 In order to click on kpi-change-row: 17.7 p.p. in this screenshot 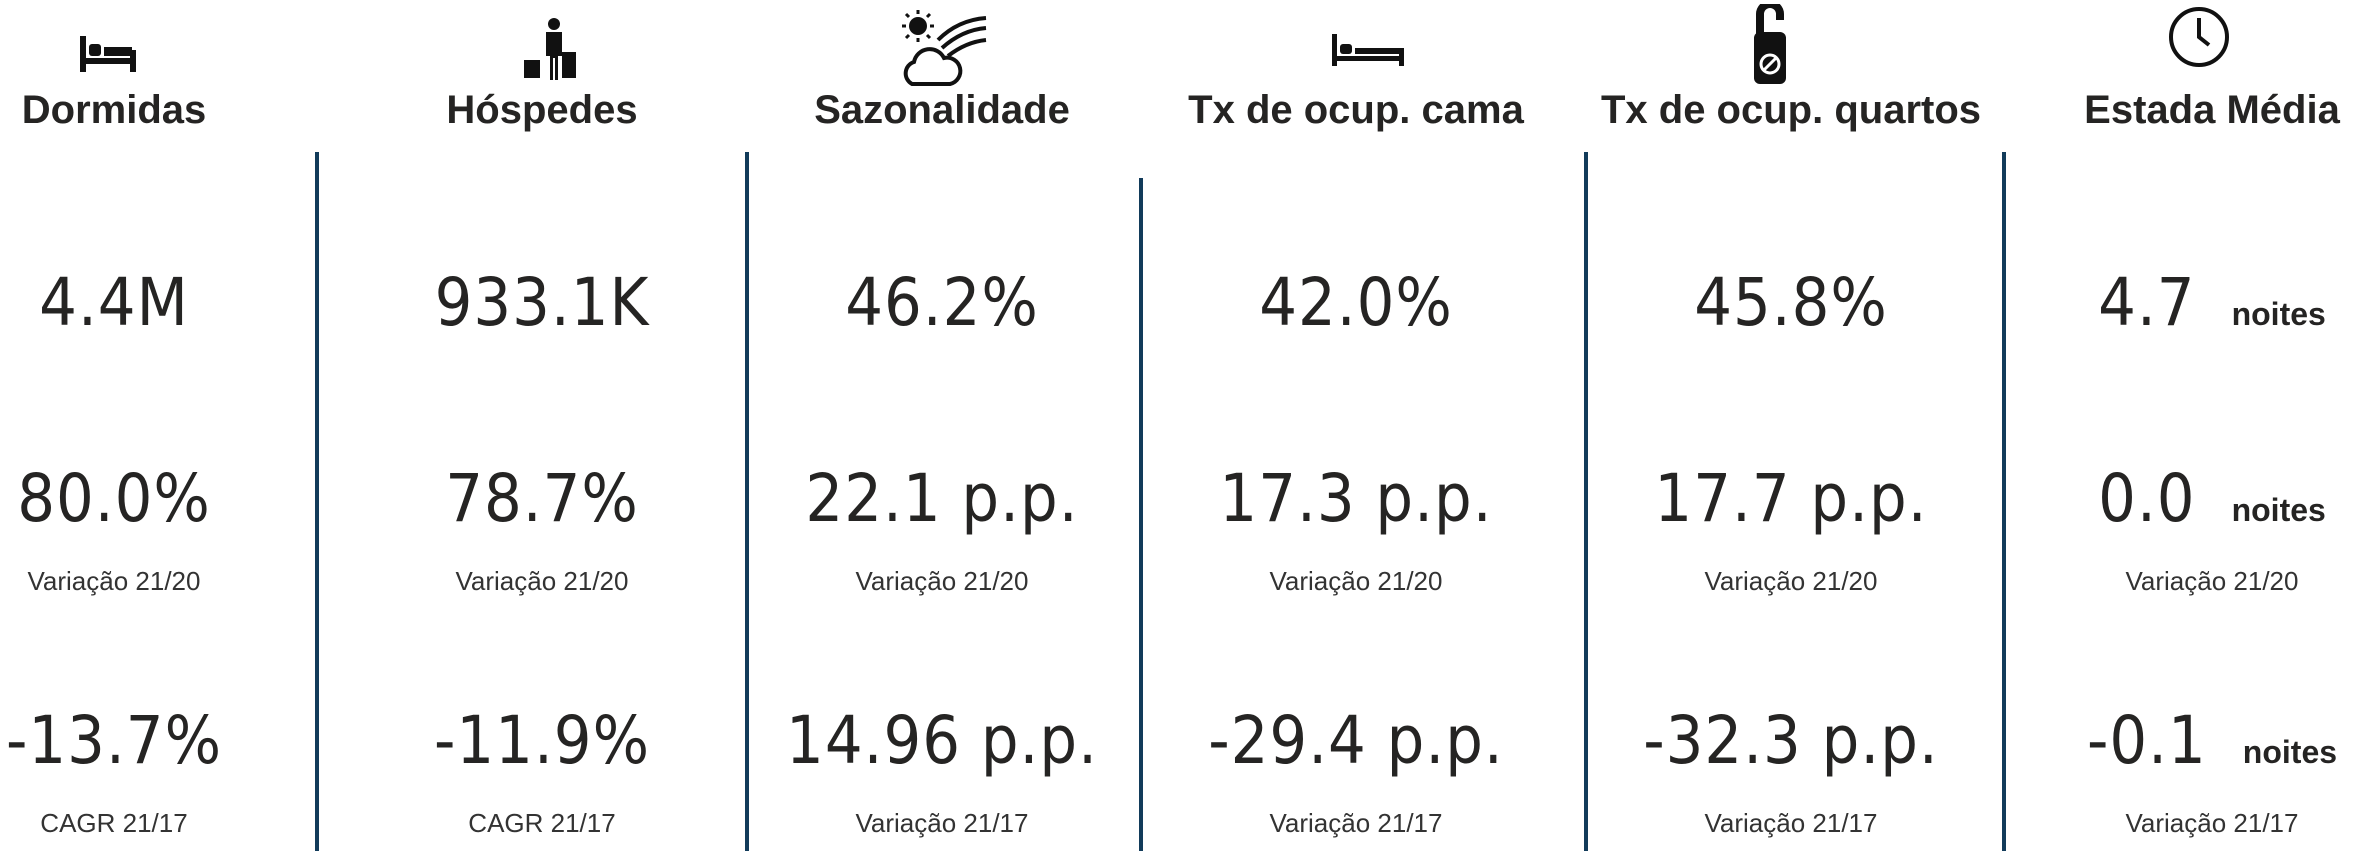, I will do `click(1791, 498)`.